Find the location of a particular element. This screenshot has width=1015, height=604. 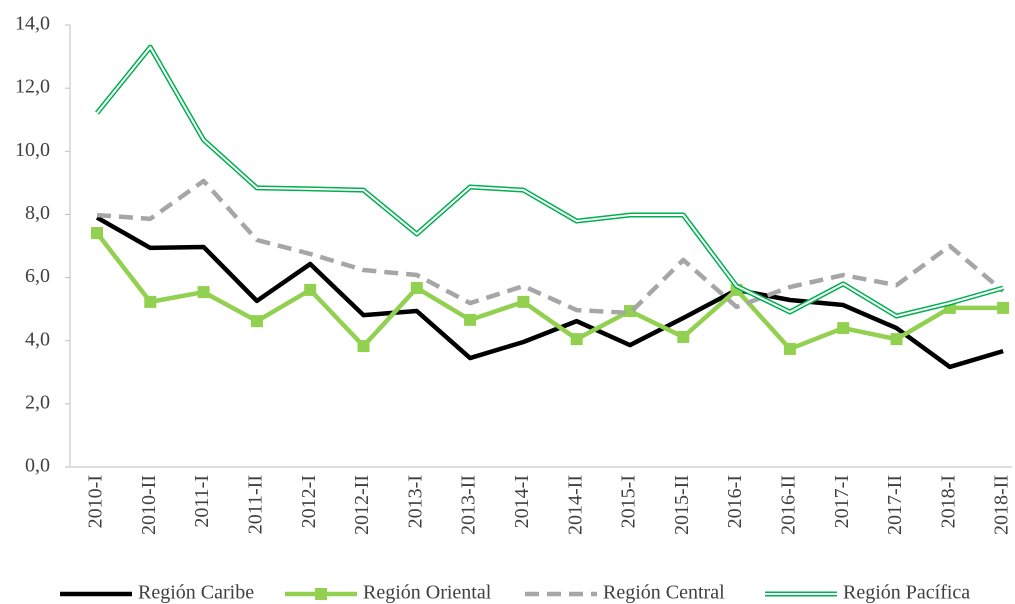

x-tick-label: 2016-II is located at coordinates (788, 505).